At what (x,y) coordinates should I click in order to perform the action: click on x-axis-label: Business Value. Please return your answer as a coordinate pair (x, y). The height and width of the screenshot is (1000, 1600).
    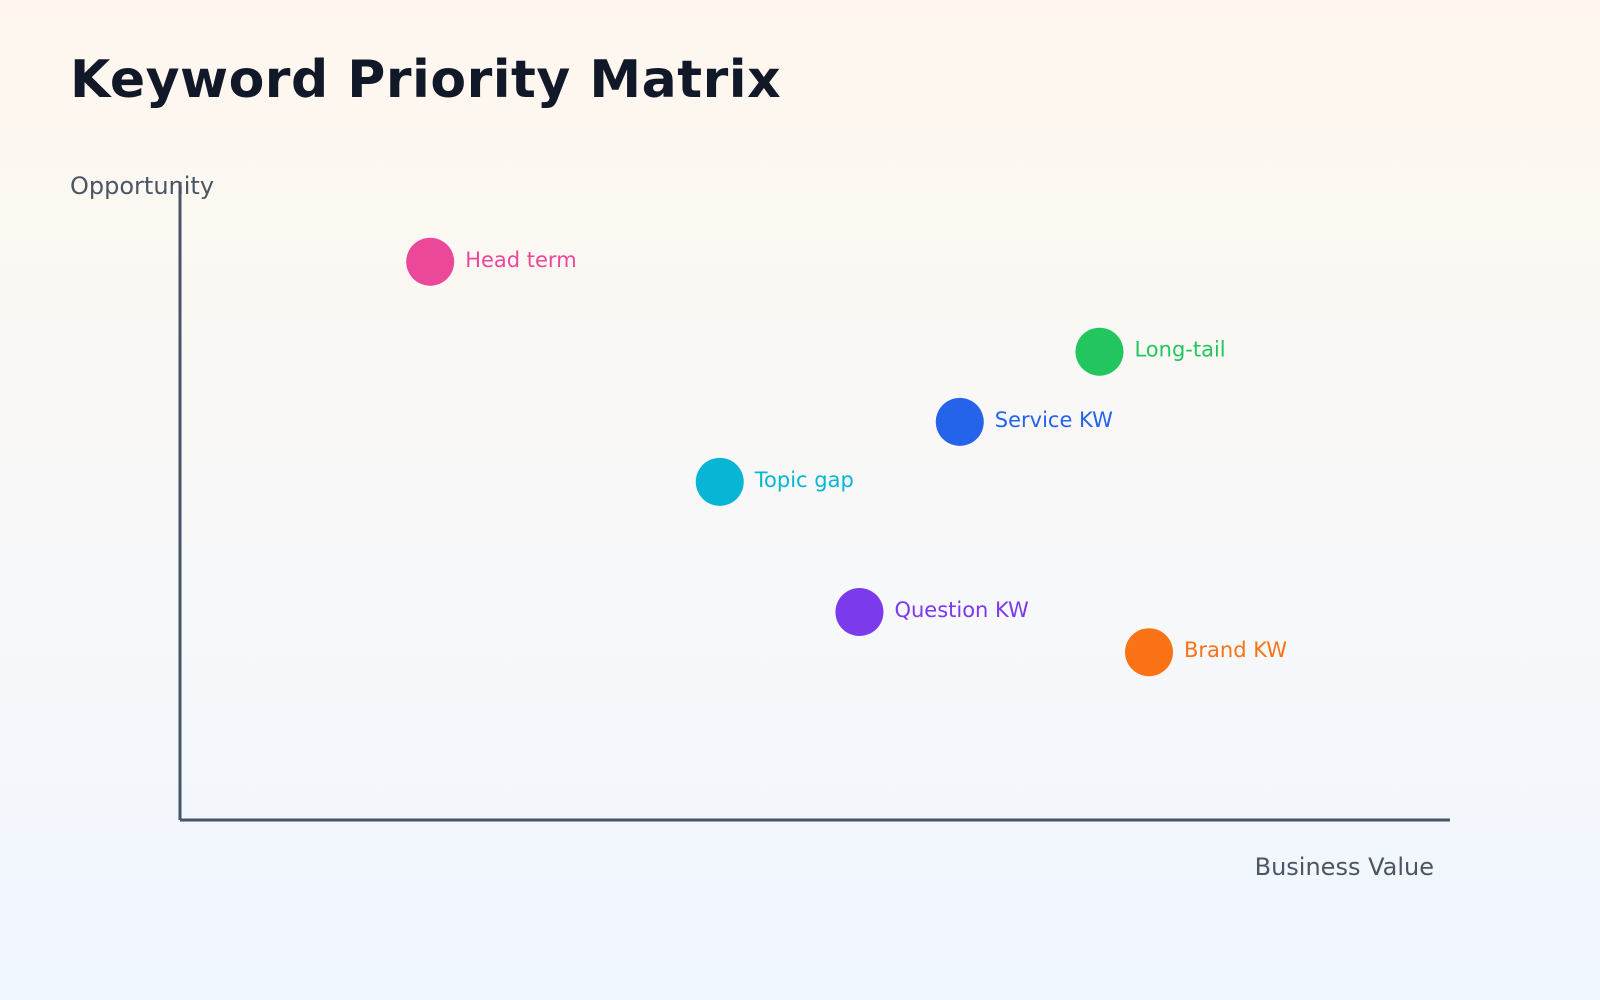
    Looking at the image, I should click on (1344, 867).